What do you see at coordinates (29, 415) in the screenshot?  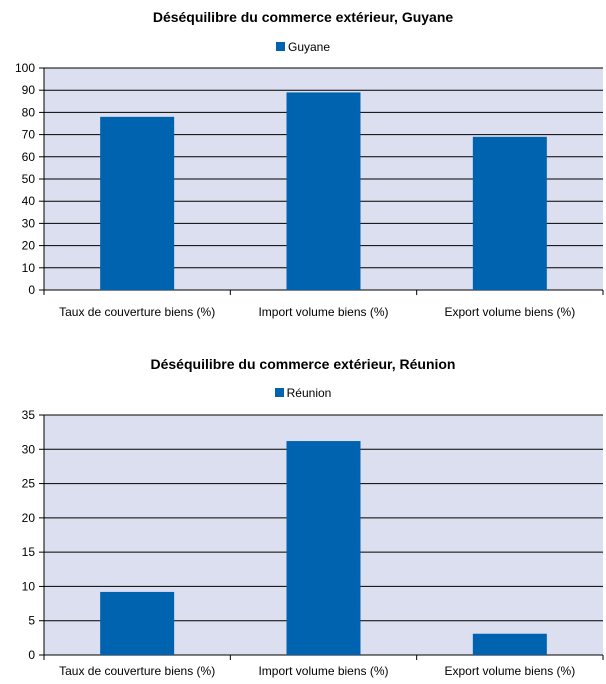 I see `y-tick-label: 35` at bounding box center [29, 415].